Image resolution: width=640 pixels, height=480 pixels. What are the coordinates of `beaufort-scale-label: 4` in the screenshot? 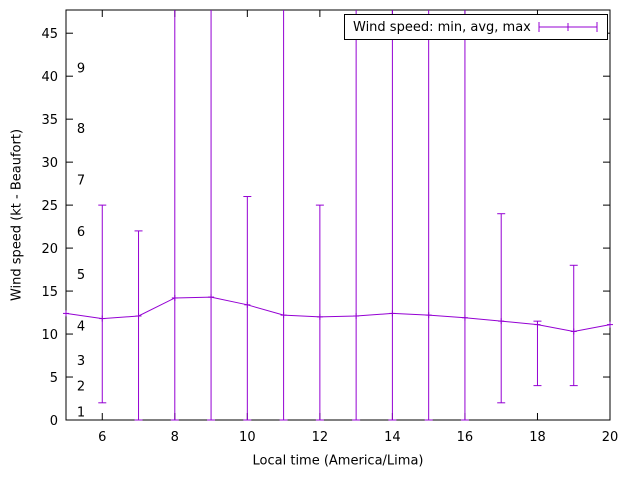 It's located at (81, 326).